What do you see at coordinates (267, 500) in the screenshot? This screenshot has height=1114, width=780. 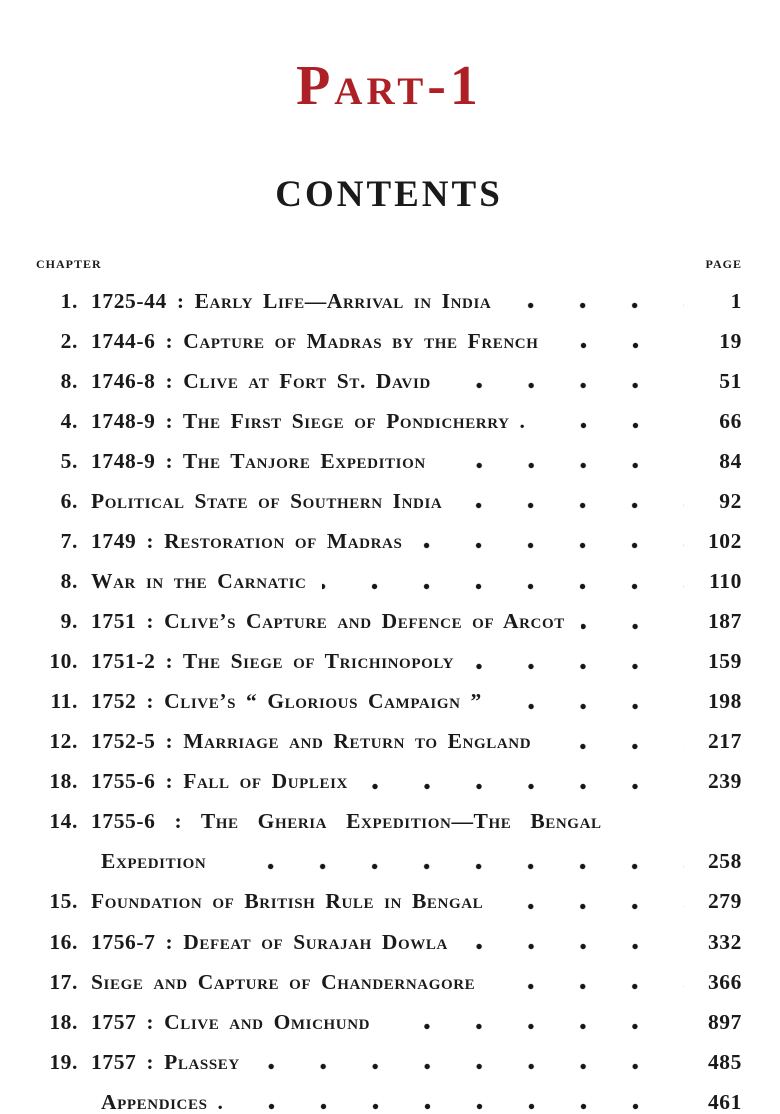 I see `chapter-title: Political State of Southern India` at bounding box center [267, 500].